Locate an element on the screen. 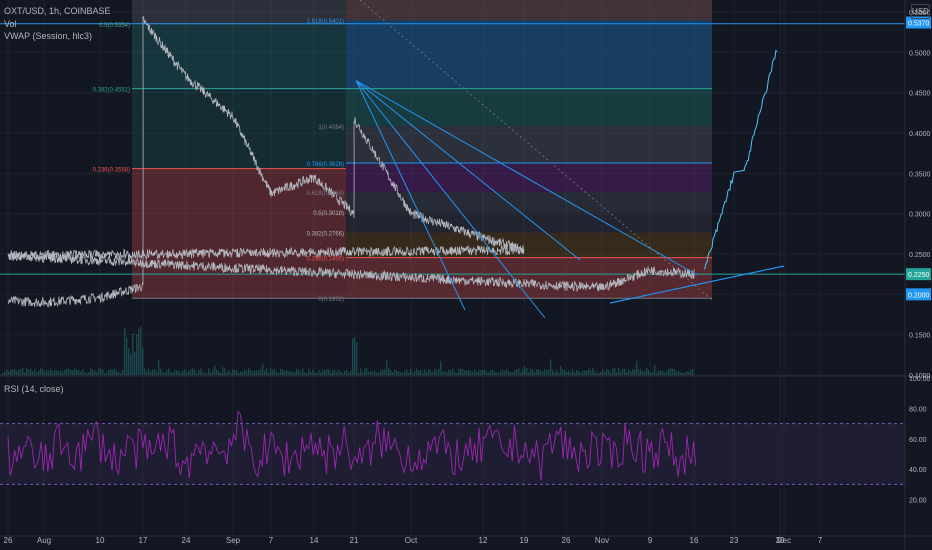 The width and height of the screenshot is (932, 550). time-tick-label: Dec is located at coordinates (784, 540).